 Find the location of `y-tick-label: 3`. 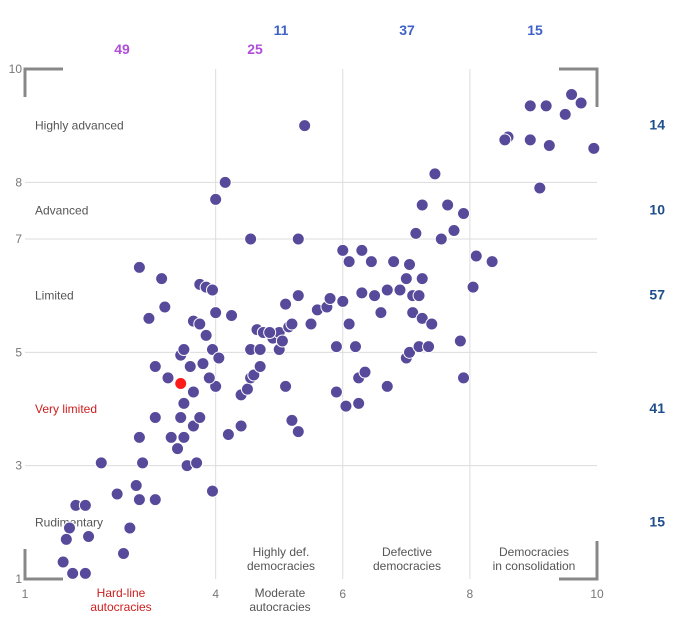

y-tick-label: 3 is located at coordinates (18, 466).